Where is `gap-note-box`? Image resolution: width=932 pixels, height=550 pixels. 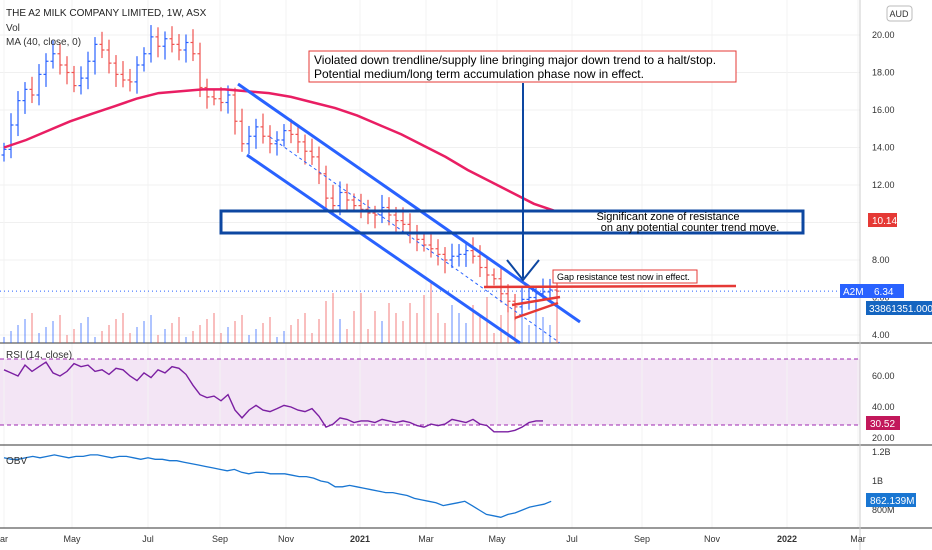
gap-note-box is located at coordinates (625, 276).